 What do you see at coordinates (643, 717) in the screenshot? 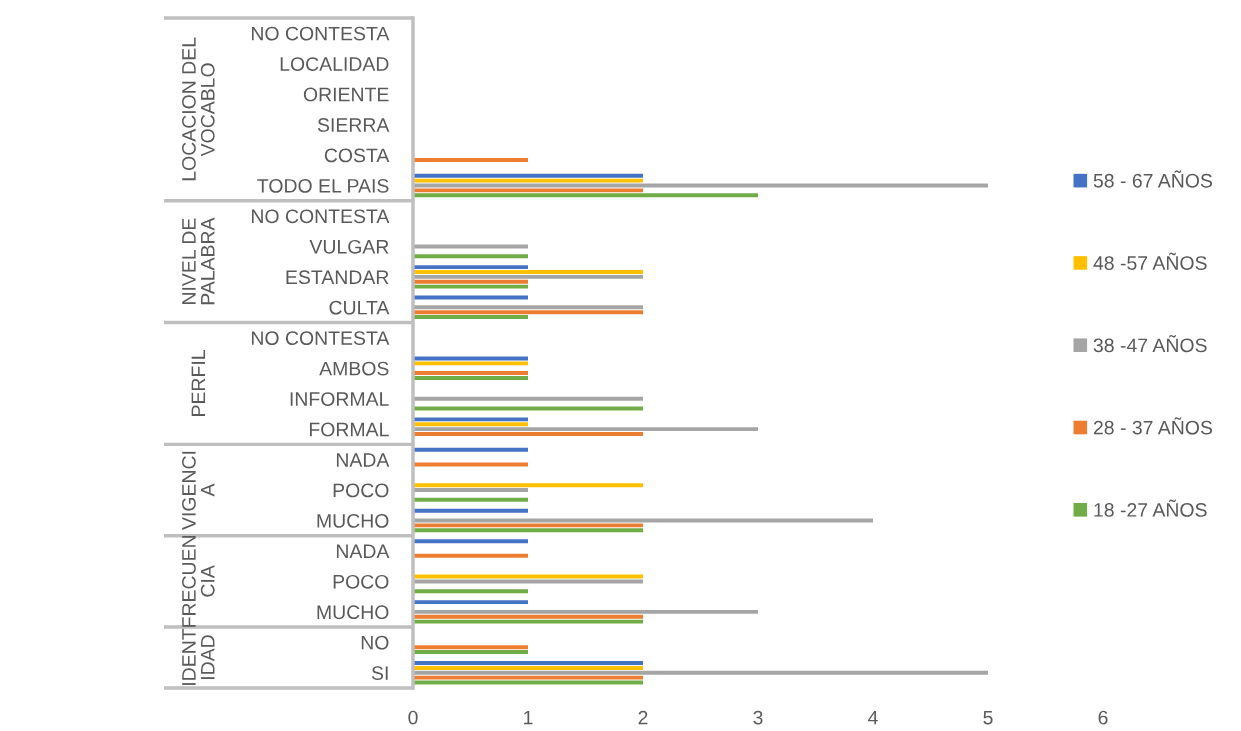
I see `x-tick-label: 2` at bounding box center [643, 717].